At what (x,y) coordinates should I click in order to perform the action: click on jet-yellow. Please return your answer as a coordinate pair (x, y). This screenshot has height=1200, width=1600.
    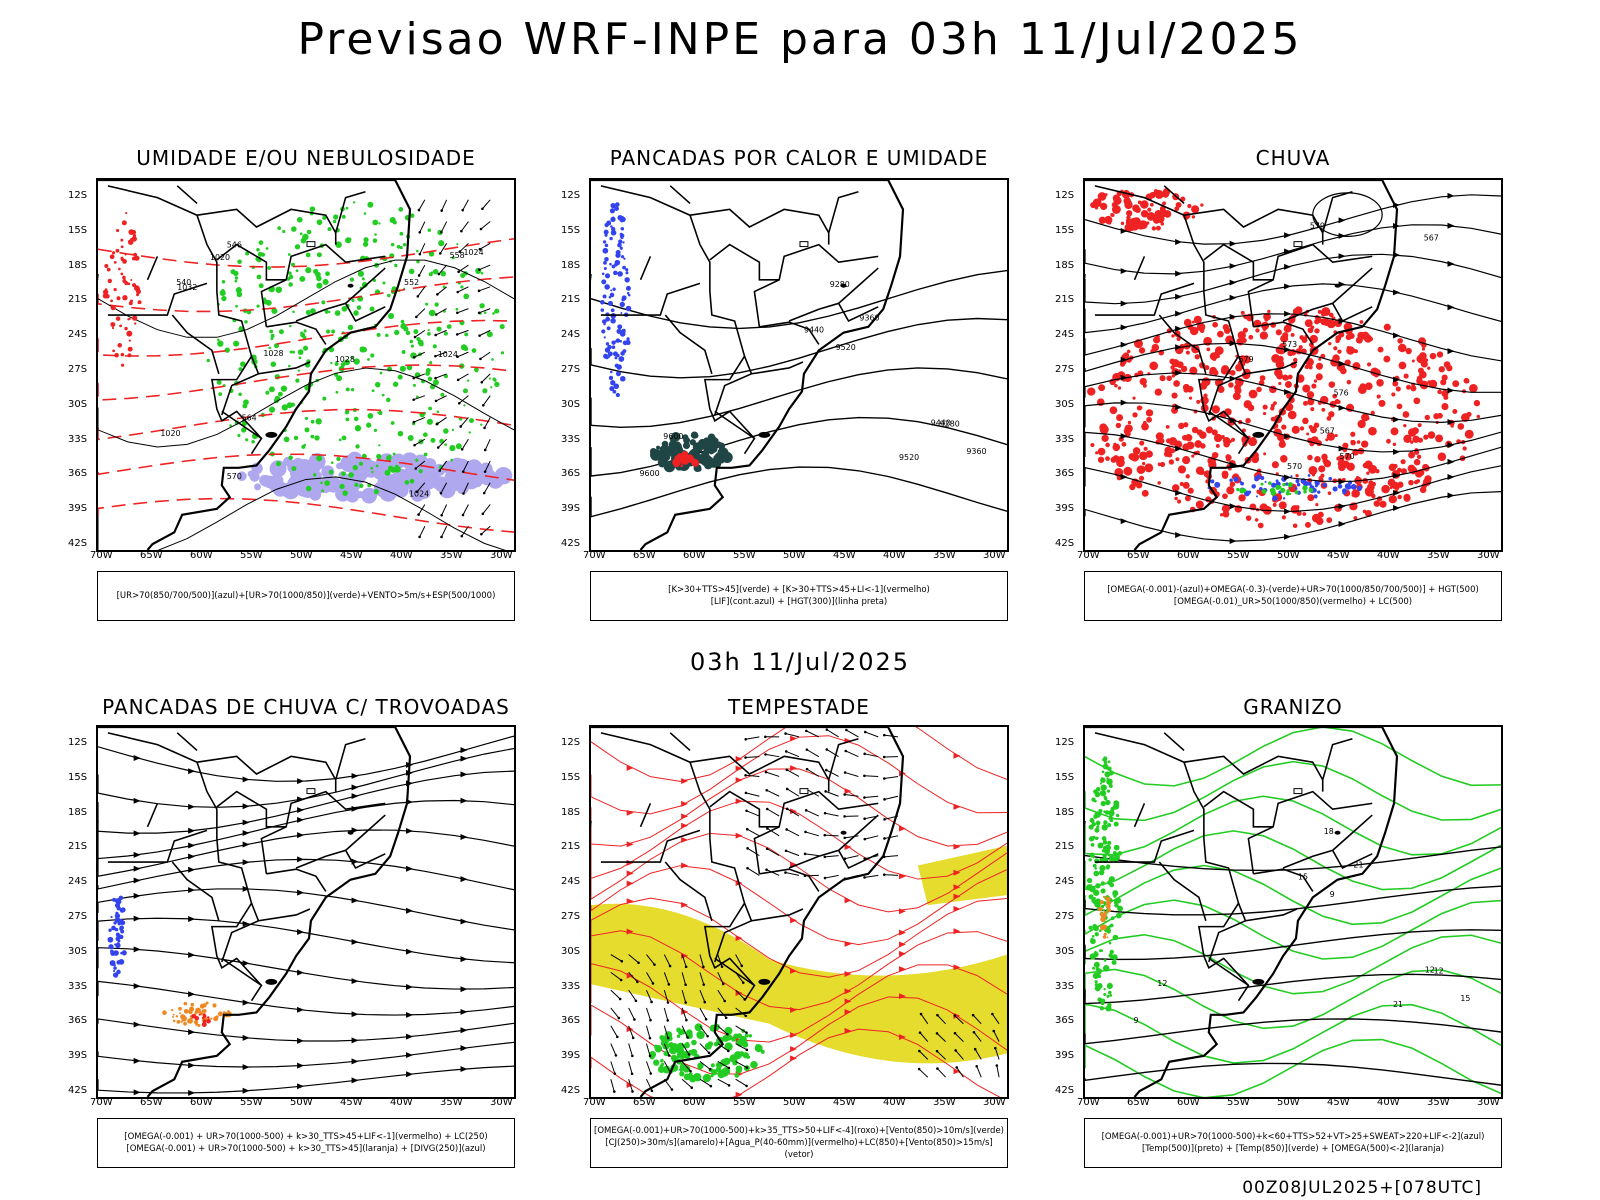
    Looking at the image, I should click on (799, 954).